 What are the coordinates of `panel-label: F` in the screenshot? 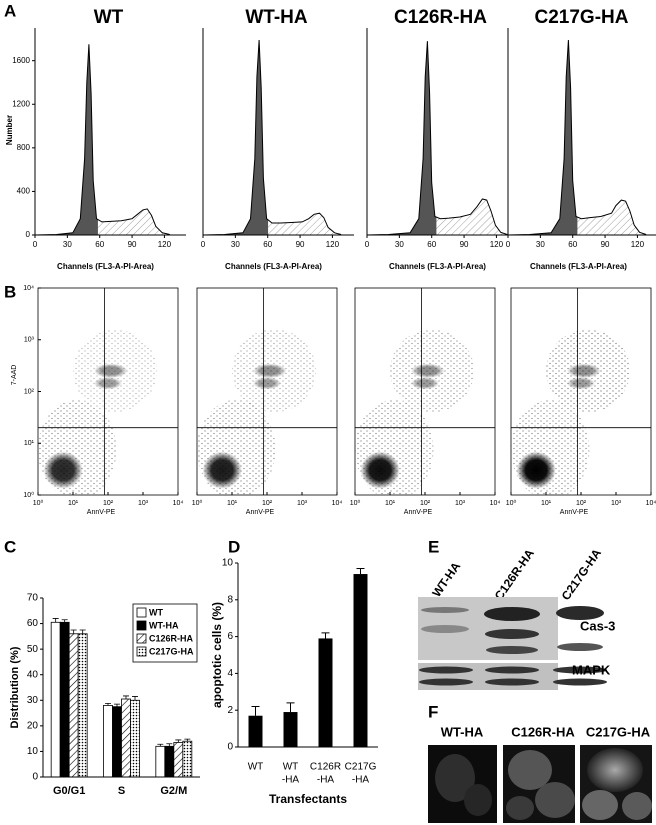 It's located at (433, 711).